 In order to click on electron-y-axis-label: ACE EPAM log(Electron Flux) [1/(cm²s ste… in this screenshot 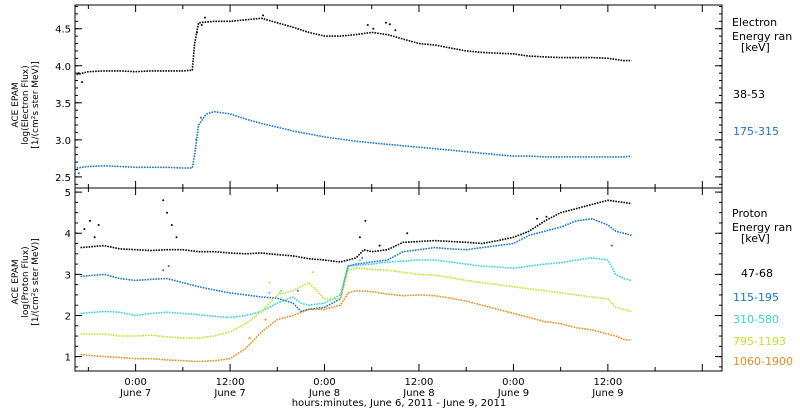, I will do `click(26, 104)`.